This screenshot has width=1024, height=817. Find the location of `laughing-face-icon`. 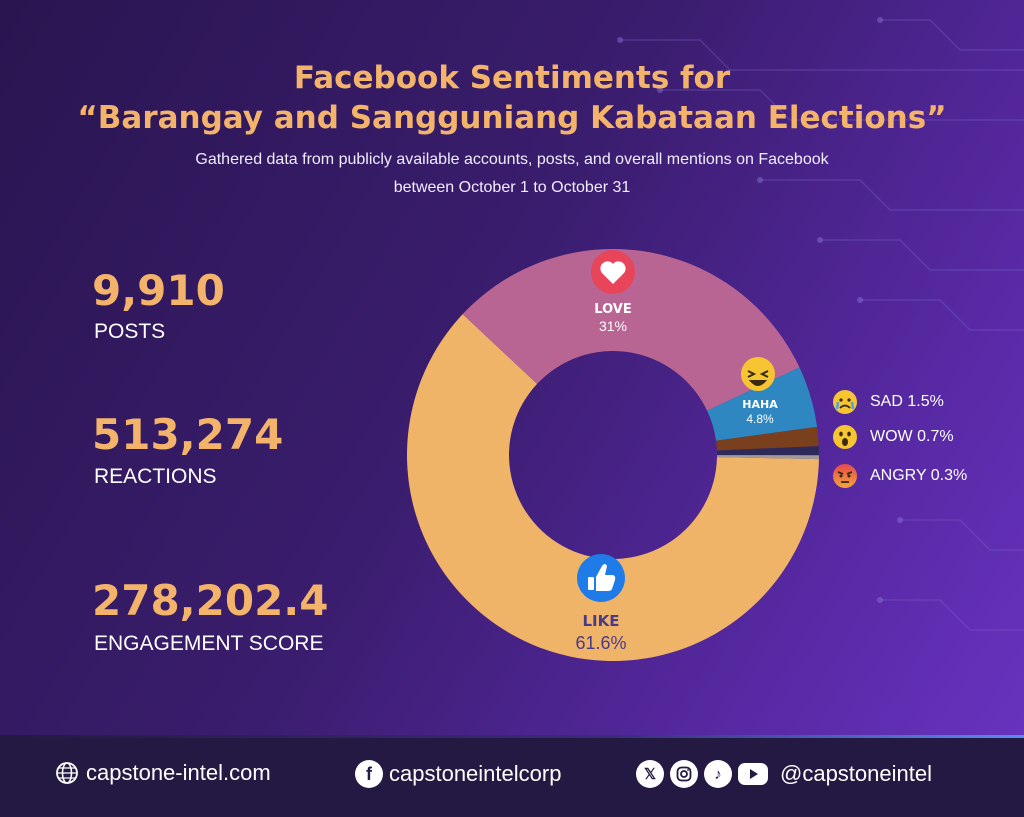

laughing-face-icon is located at coordinates (758, 374).